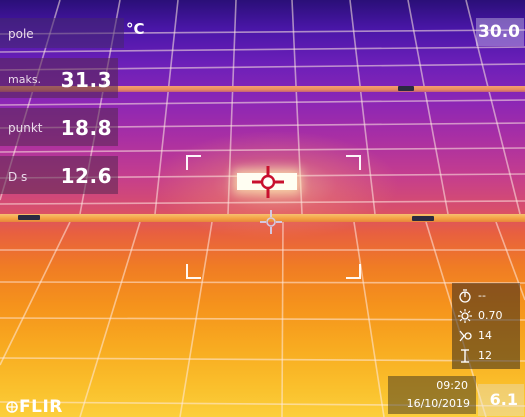 The width and height of the screenshot is (525, 417). I want to click on delta-temp-row: D s 12.6, so click(59, 175).